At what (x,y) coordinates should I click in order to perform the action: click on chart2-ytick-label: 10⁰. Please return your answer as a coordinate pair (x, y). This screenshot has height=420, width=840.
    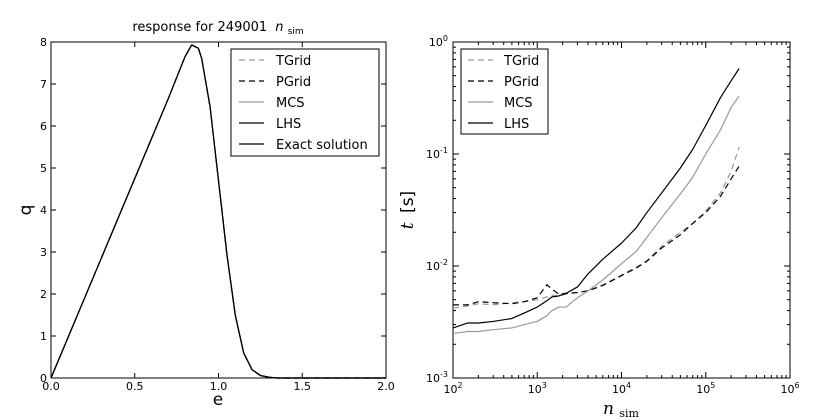
    Looking at the image, I should click on (438, 41).